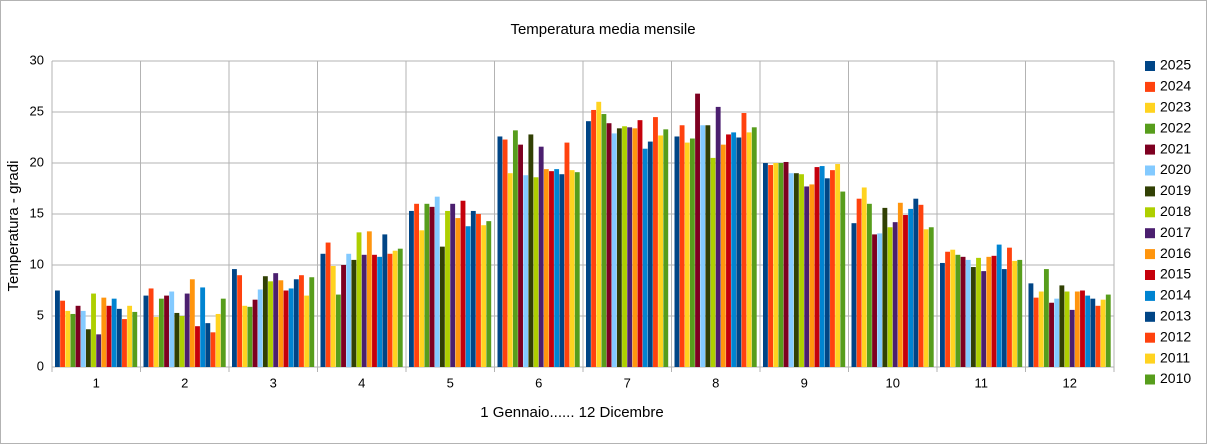 The width and height of the screenshot is (1207, 444). What do you see at coordinates (273, 382) in the screenshot?
I see `x-tick-label: 3` at bounding box center [273, 382].